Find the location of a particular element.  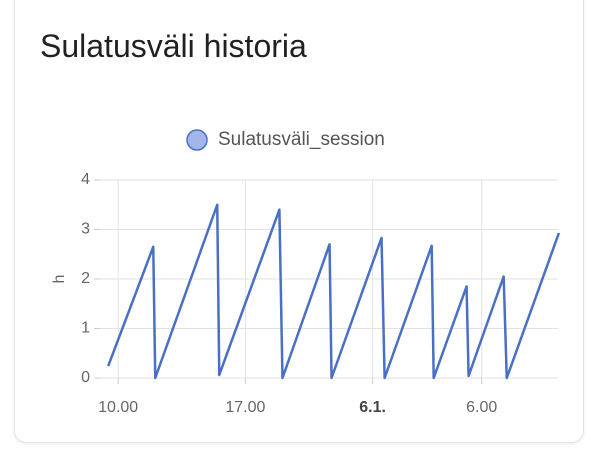

y-tick-label: 2 is located at coordinates (85, 278).